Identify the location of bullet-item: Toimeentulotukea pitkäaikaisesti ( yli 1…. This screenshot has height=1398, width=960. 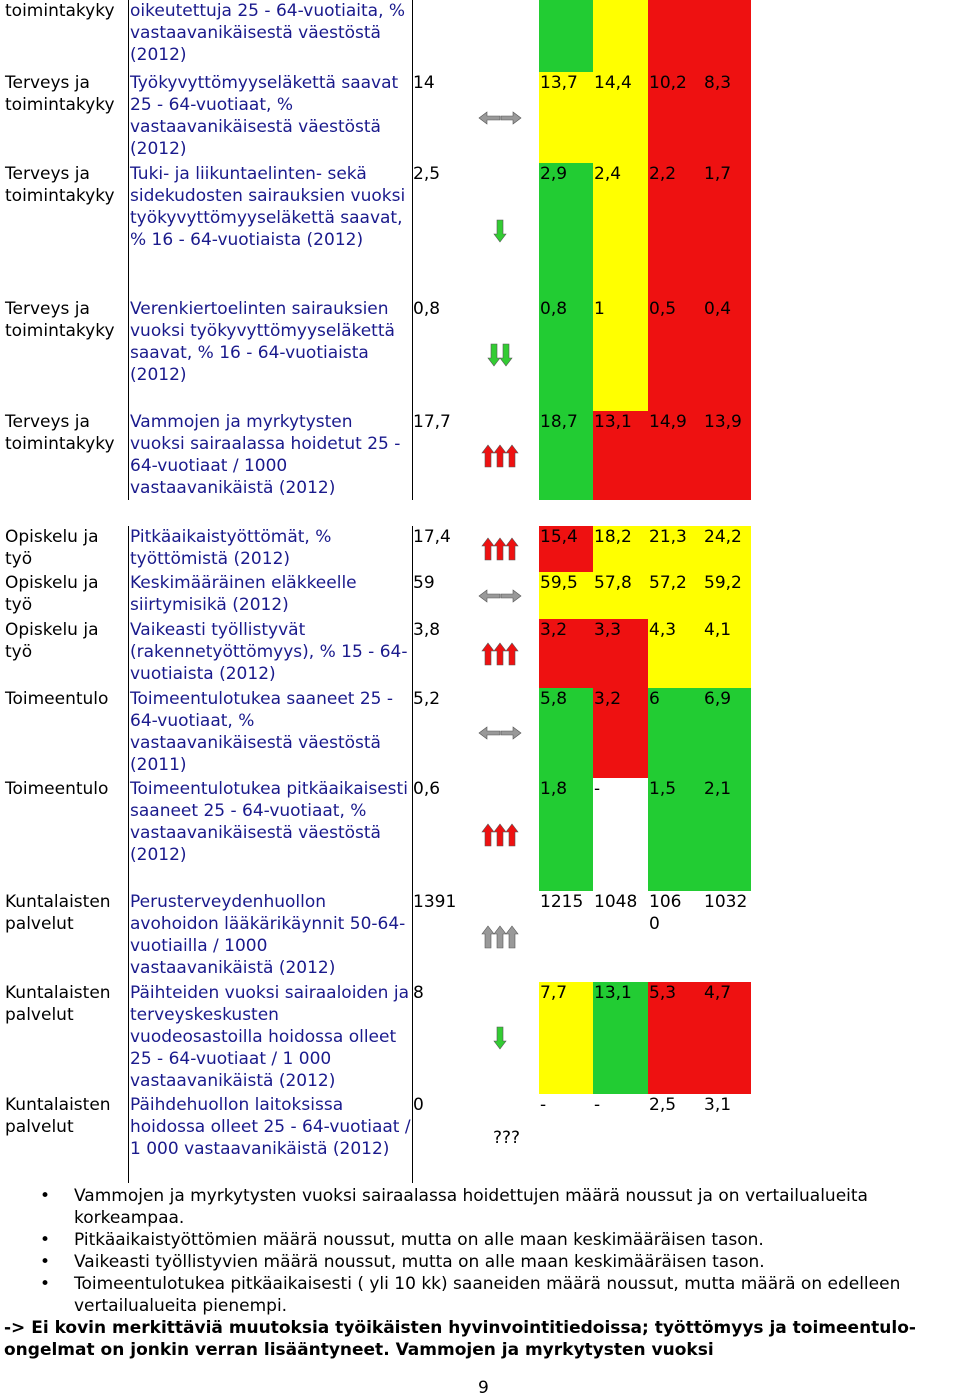
(500, 1295).